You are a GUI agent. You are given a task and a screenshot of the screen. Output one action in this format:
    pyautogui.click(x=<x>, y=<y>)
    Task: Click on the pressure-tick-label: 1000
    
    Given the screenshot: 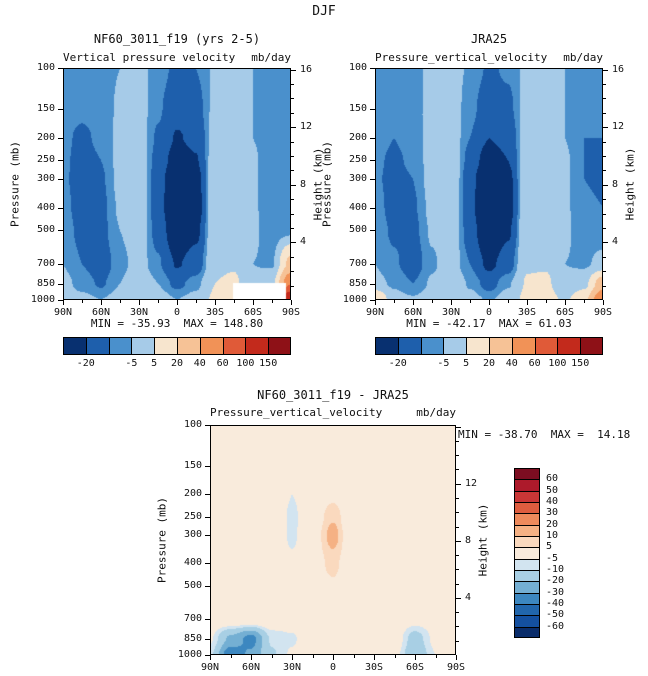 What is the action you would take?
    pyautogui.click(x=354, y=299)
    